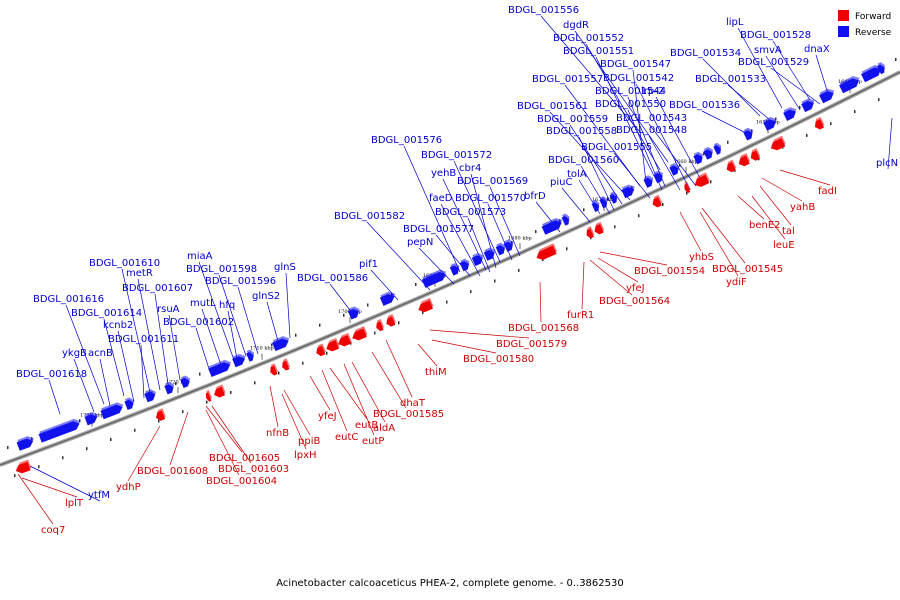 The width and height of the screenshot is (900, 600). I want to click on reverse-gene-label: hfq, so click(227, 305).